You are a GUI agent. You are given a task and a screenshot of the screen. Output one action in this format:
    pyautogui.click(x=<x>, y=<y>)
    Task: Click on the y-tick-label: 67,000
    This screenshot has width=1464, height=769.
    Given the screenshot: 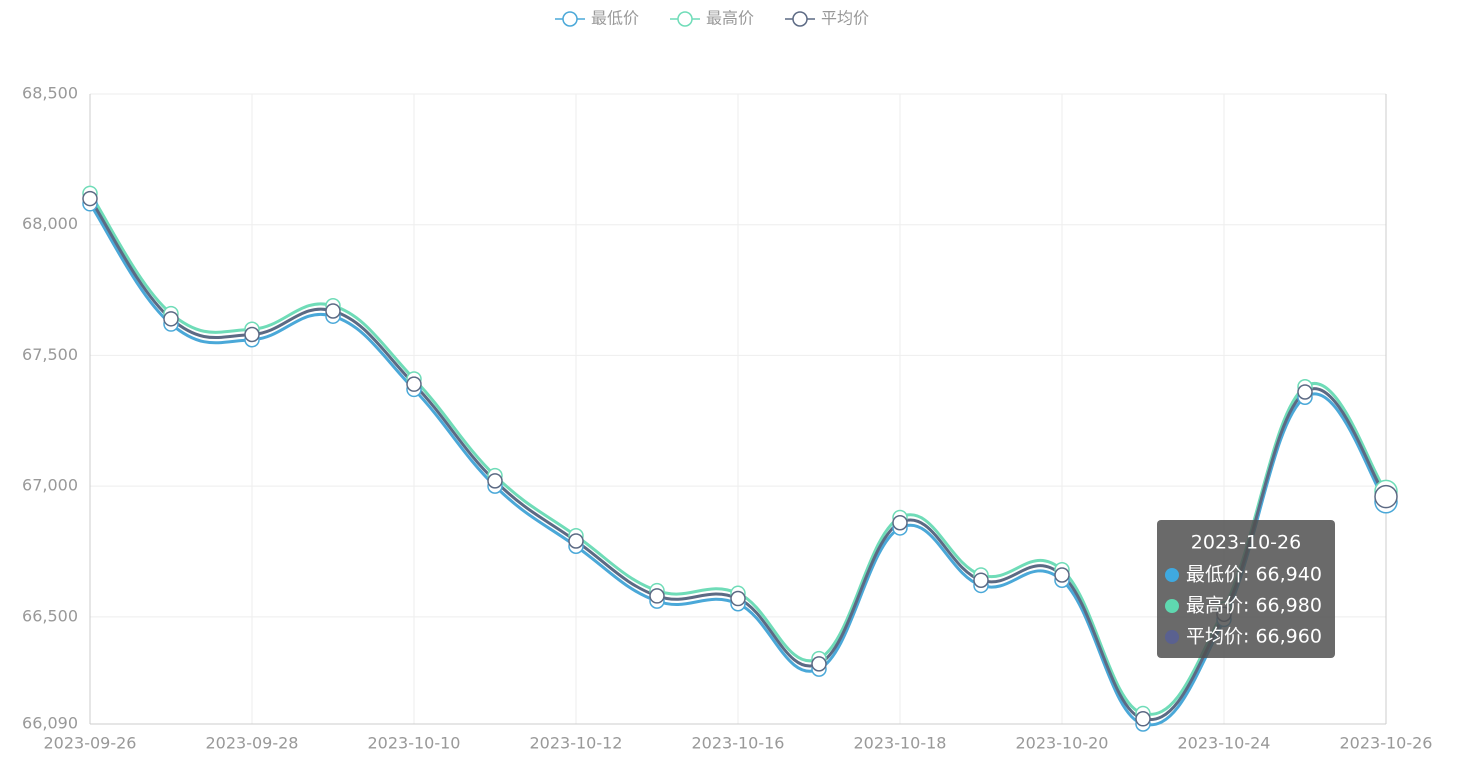 What is the action you would take?
    pyautogui.click(x=50, y=485)
    